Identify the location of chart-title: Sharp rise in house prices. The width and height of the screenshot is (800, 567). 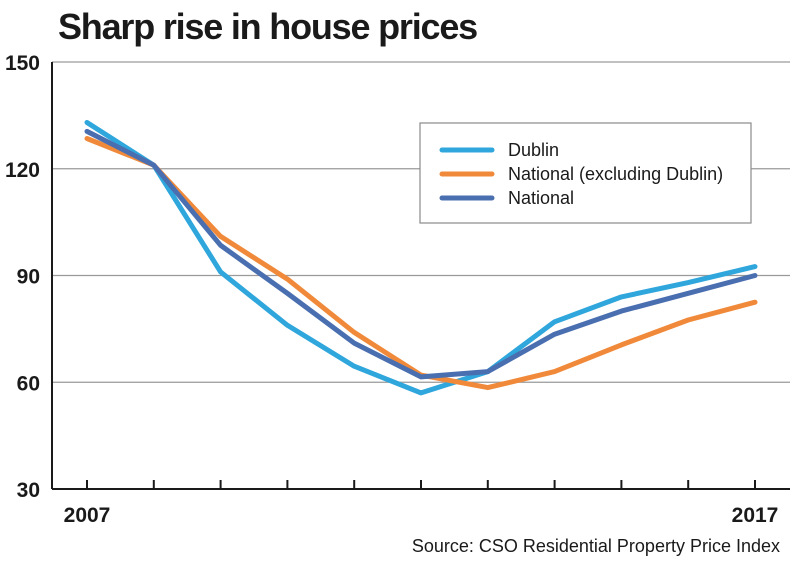
(268, 26).